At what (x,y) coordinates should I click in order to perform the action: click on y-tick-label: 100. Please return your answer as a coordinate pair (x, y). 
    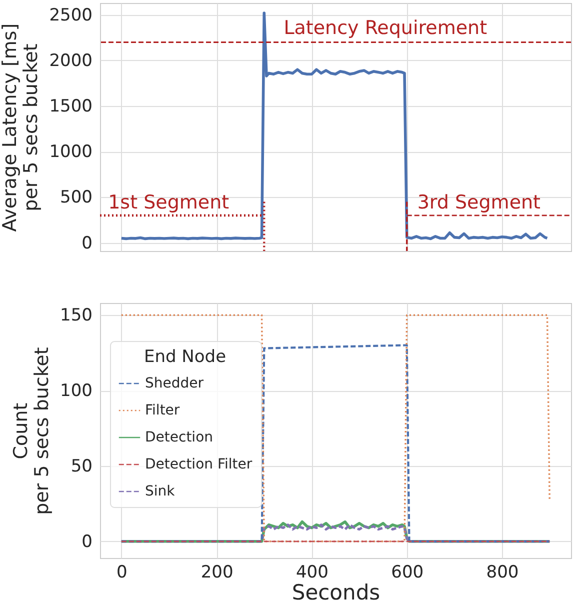
    Looking at the image, I should click on (76, 391).